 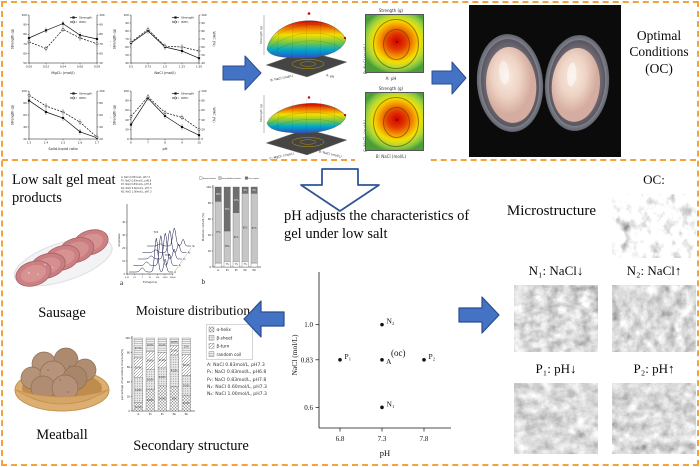 I want to click on svg-text: 0.5, so click(x=131, y=66).